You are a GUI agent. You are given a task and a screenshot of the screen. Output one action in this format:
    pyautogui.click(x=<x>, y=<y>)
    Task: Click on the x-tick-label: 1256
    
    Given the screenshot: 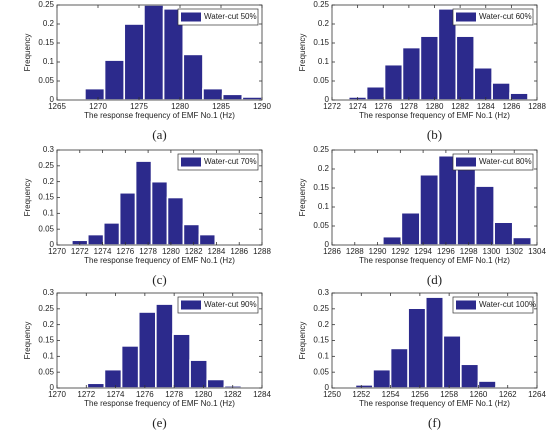 What is the action you would take?
    pyautogui.click(x=420, y=394)
    